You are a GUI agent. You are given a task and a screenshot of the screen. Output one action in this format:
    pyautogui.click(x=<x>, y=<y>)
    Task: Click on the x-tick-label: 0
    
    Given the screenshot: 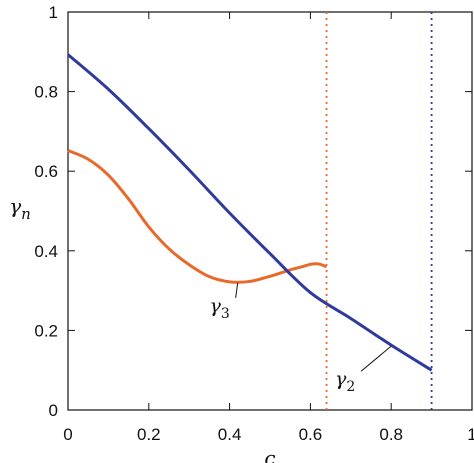 What is the action you would take?
    pyautogui.click(x=67, y=434)
    